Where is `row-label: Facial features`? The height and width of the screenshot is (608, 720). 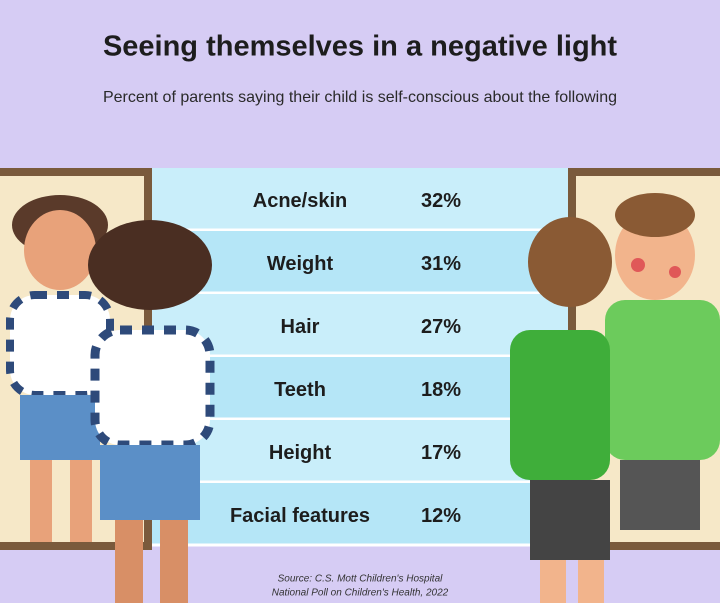 row-label: Facial features is located at coordinates (300, 516).